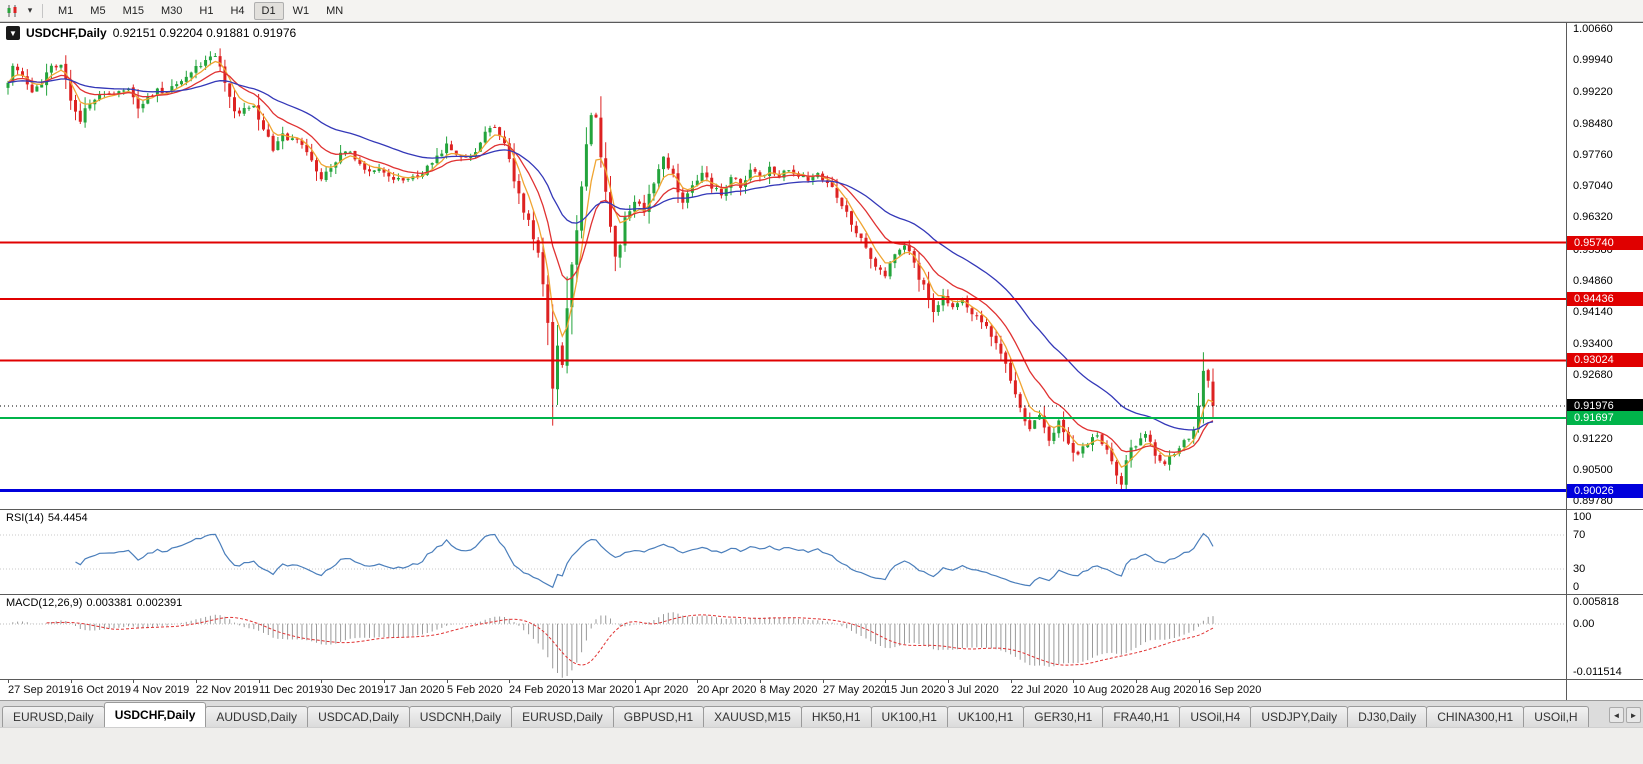  Describe the element at coordinates (237, 10) in the screenshot. I see `timeframe-button-h4: H4` at that location.